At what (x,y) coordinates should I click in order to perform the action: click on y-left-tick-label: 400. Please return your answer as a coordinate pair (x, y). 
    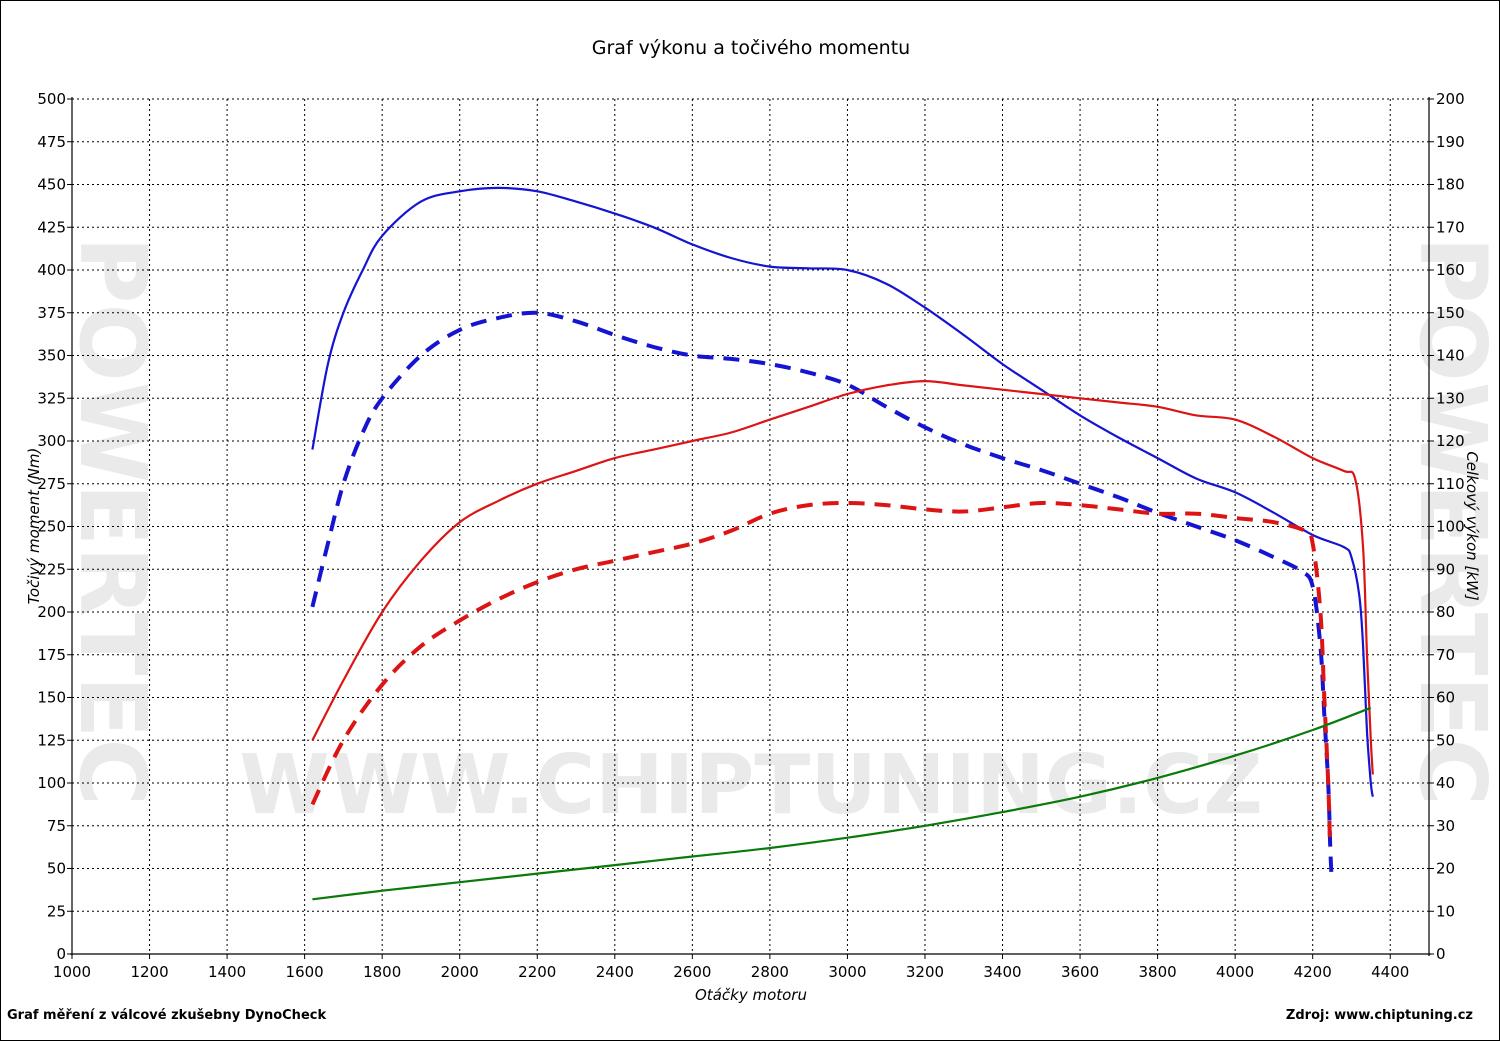
    Looking at the image, I should click on (51, 270).